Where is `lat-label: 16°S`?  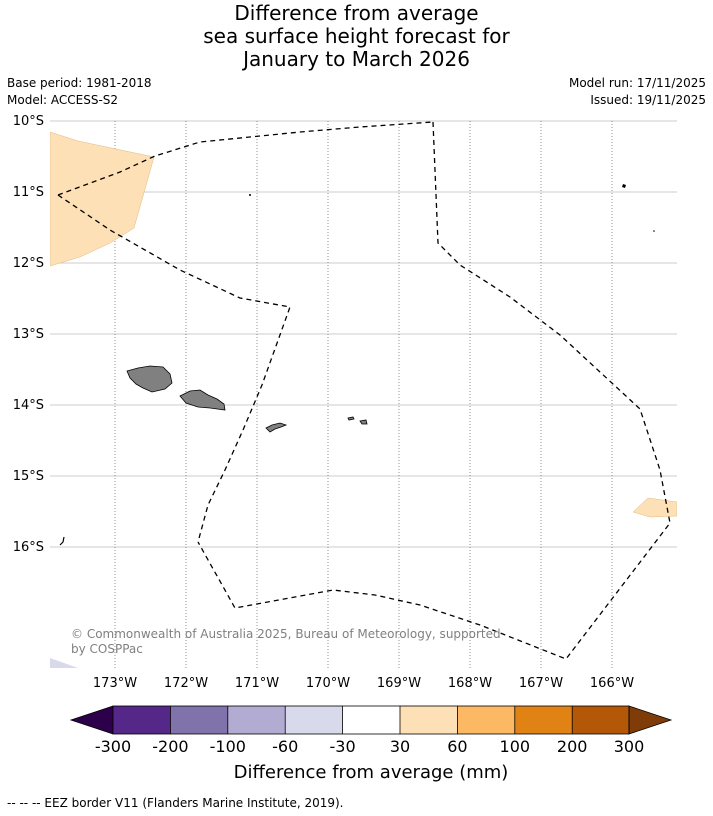
lat-label: 16°S is located at coordinates (28, 547).